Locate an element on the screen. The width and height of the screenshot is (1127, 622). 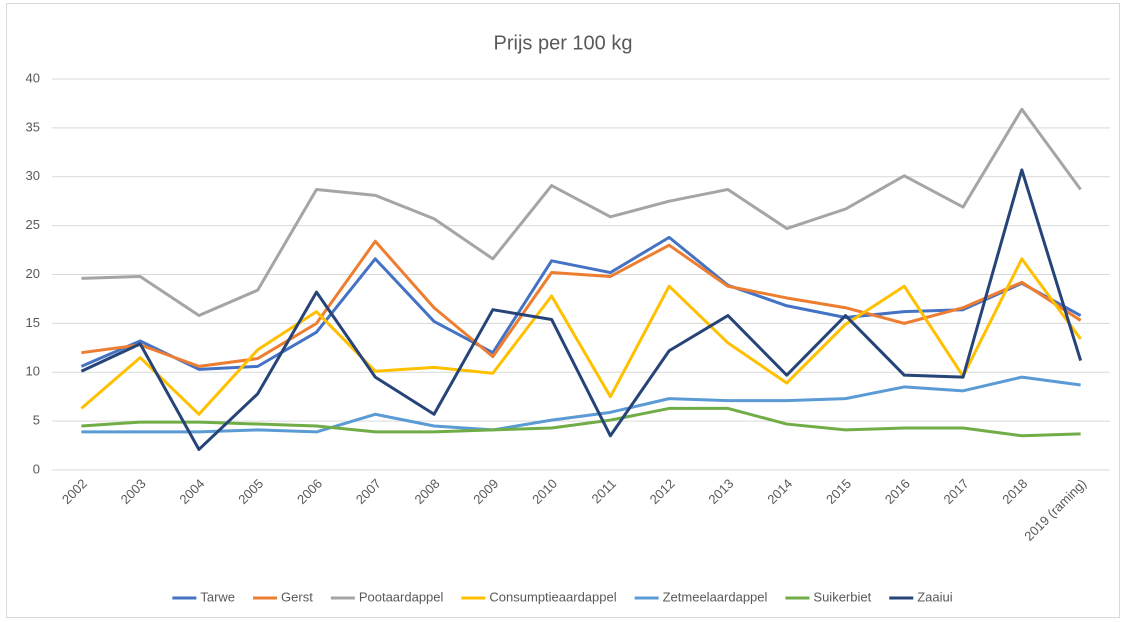
legend-label: Pootaardappel is located at coordinates (401, 596).